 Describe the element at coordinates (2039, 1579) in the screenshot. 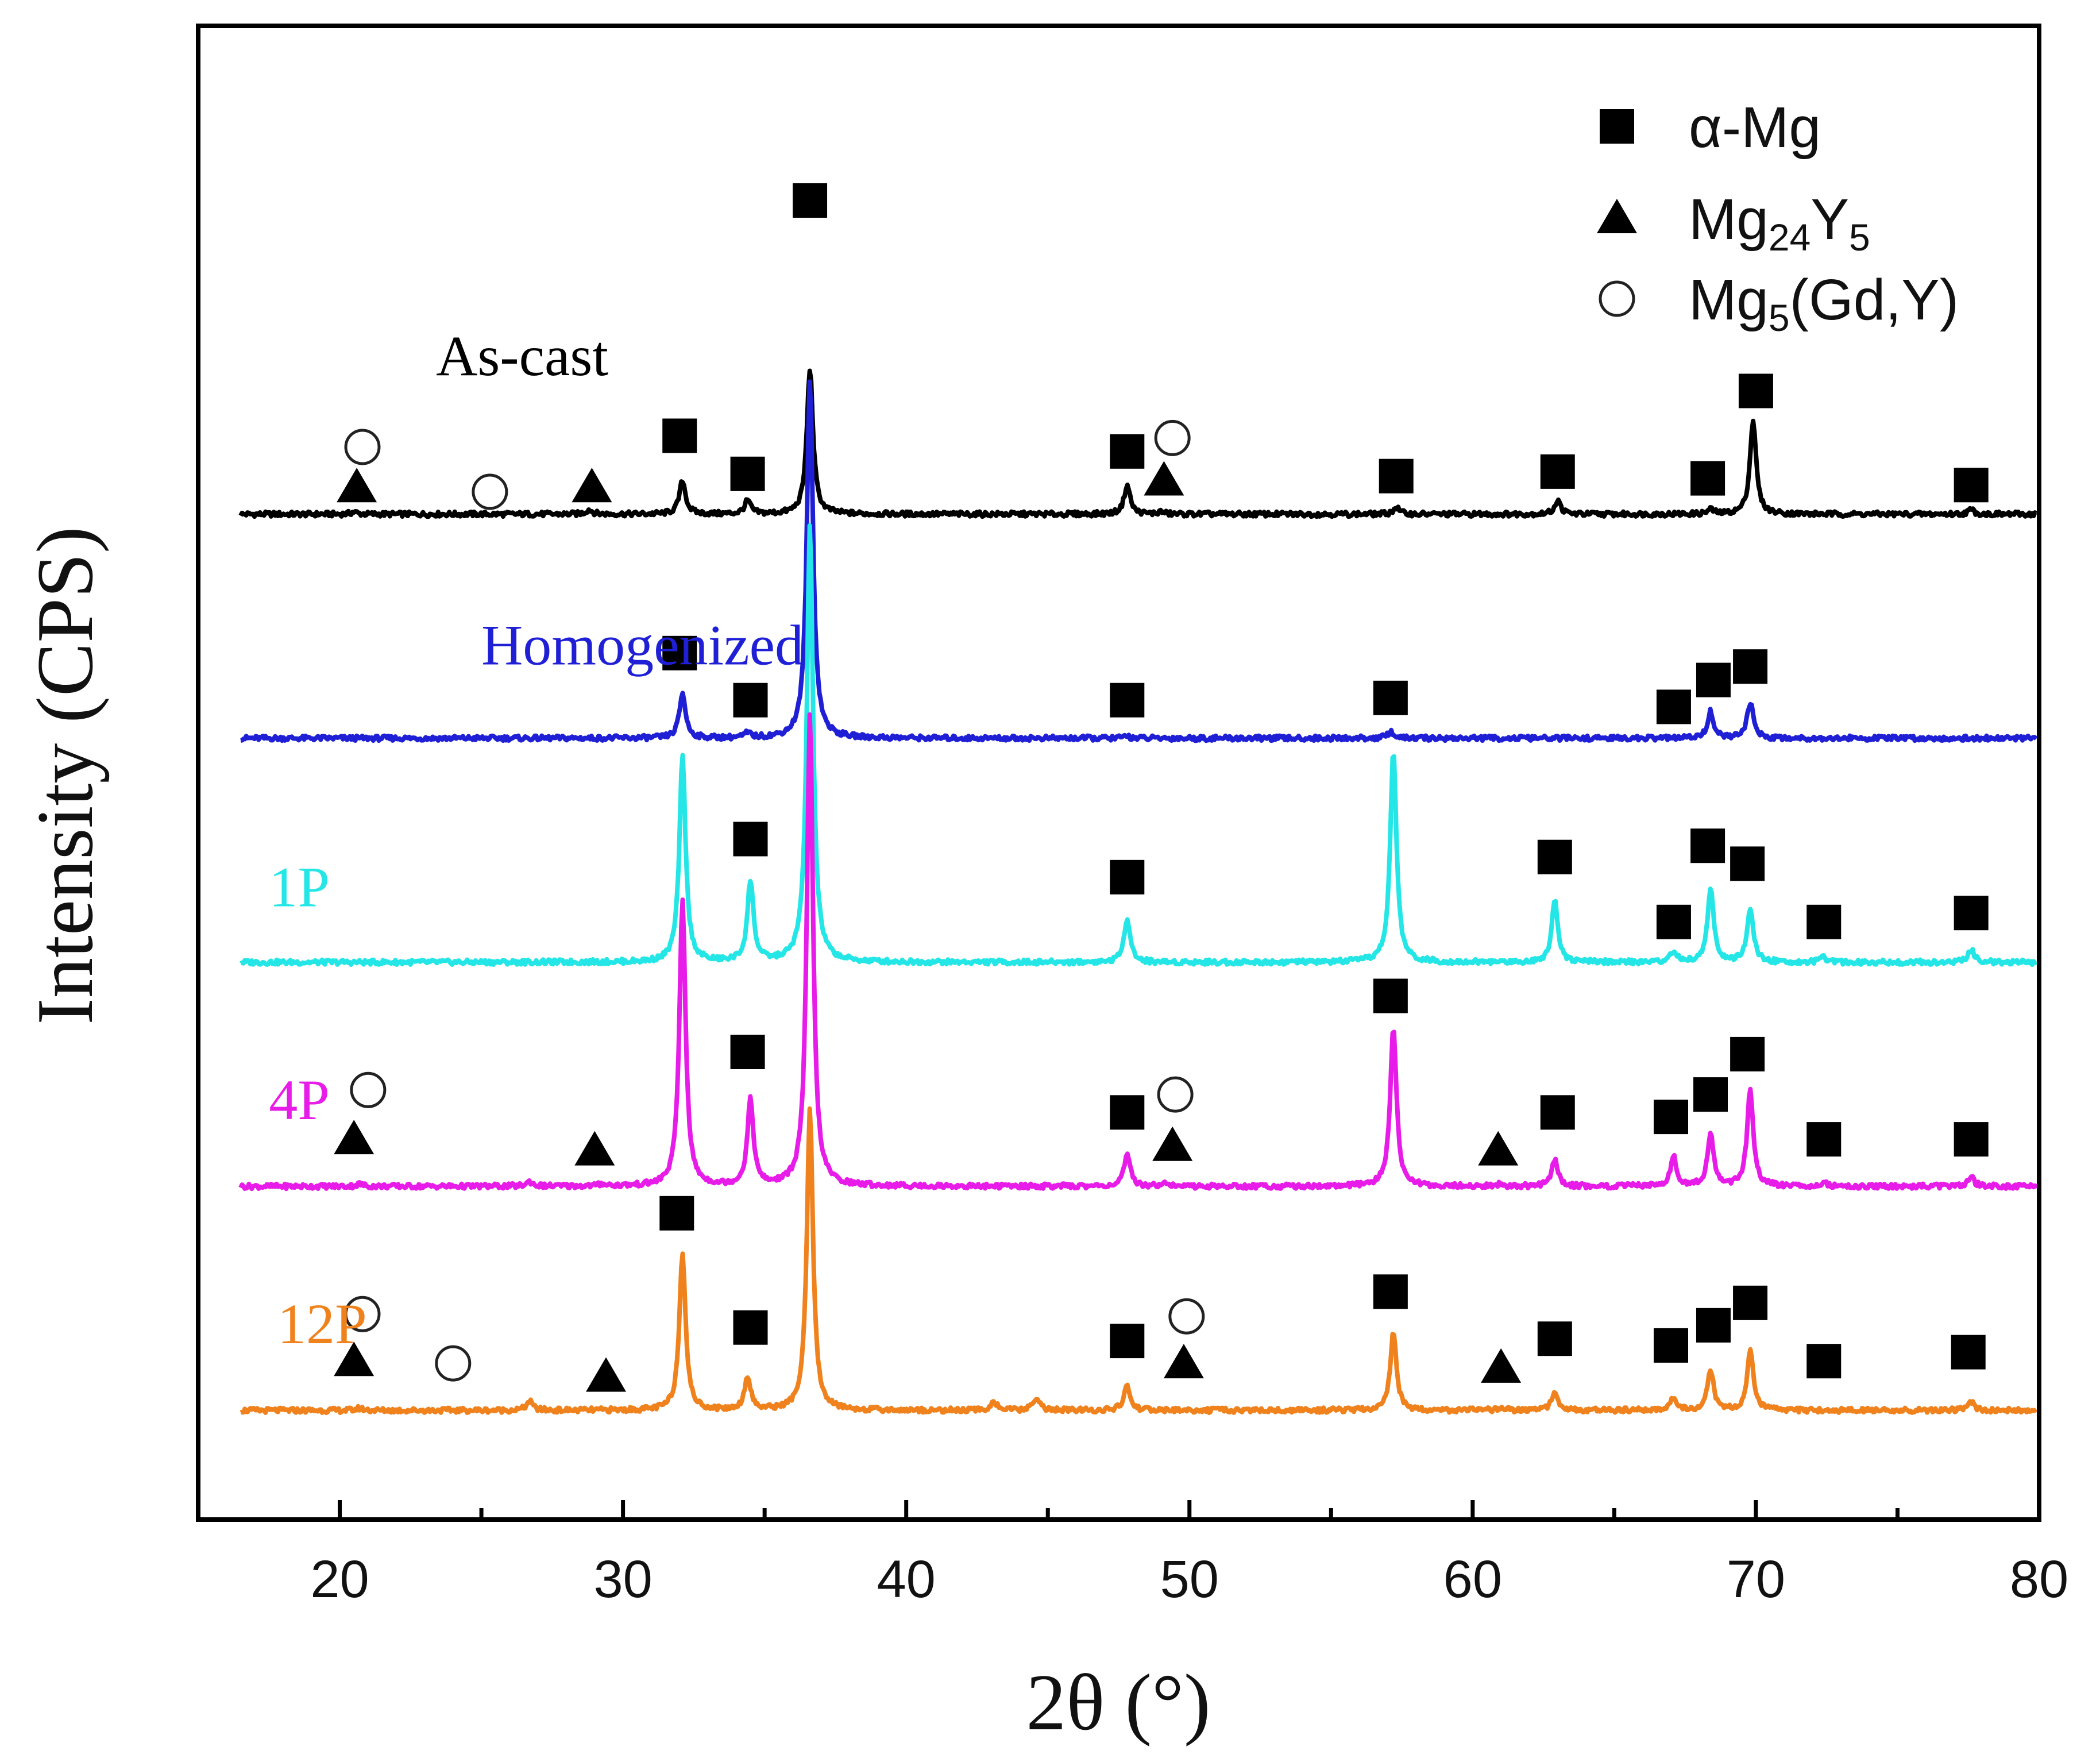

I see `x-tick-label: 80` at that location.